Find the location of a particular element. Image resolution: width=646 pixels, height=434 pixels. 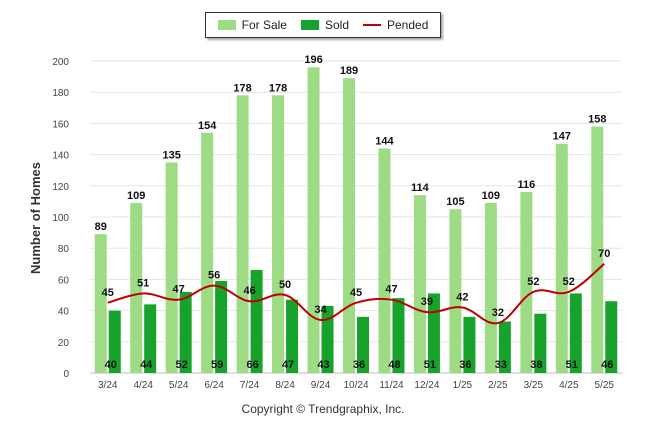

x-tick-label: 5/24 is located at coordinates (179, 385).